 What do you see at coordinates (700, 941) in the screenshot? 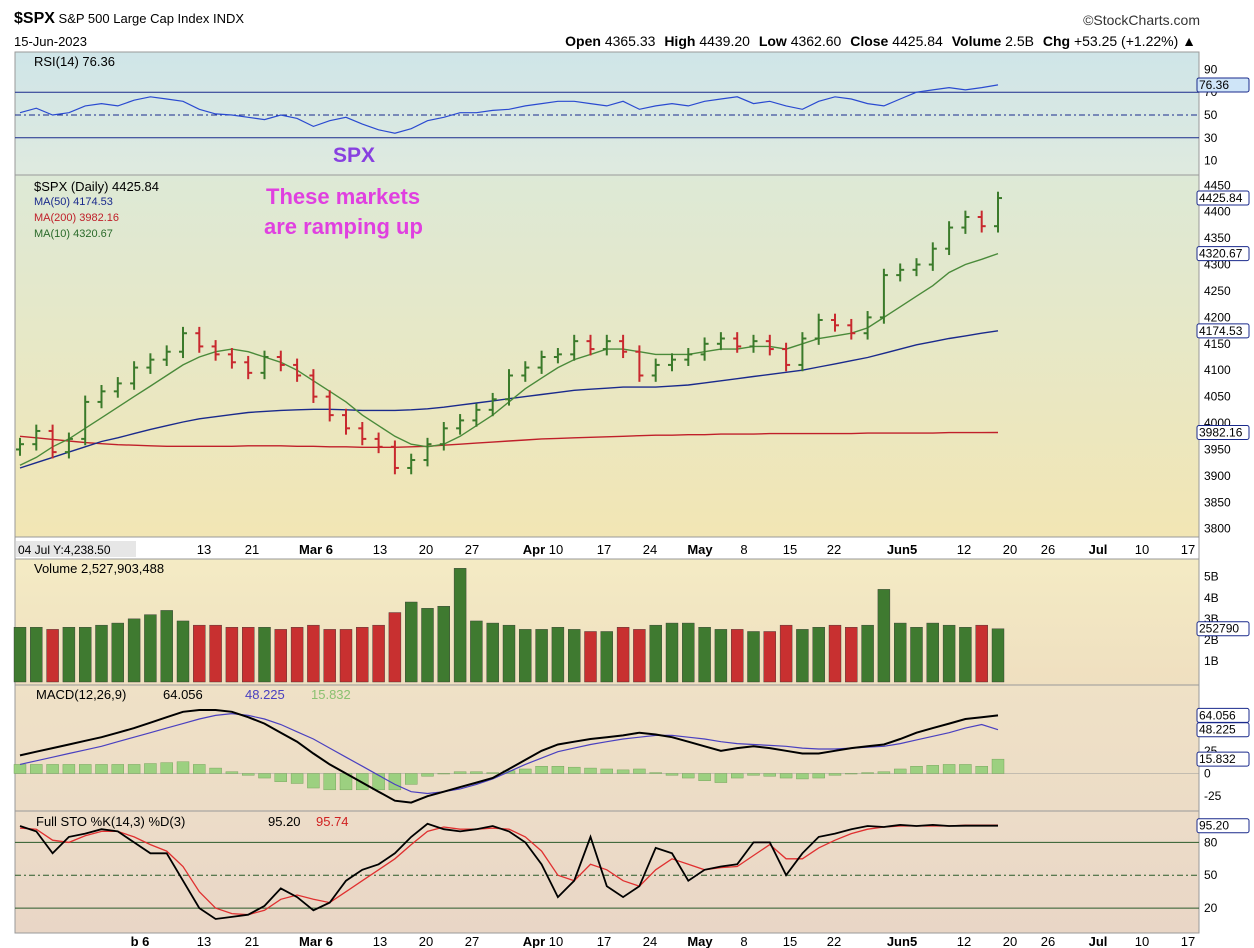
I see `xtick-label: May` at bounding box center [700, 941].